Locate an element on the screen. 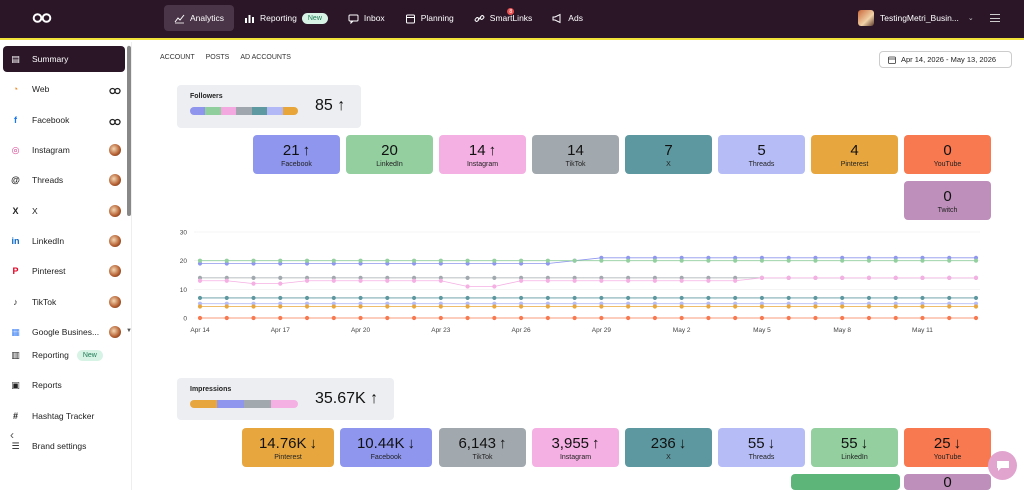  tab-posts: POSTS is located at coordinates (217, 57).